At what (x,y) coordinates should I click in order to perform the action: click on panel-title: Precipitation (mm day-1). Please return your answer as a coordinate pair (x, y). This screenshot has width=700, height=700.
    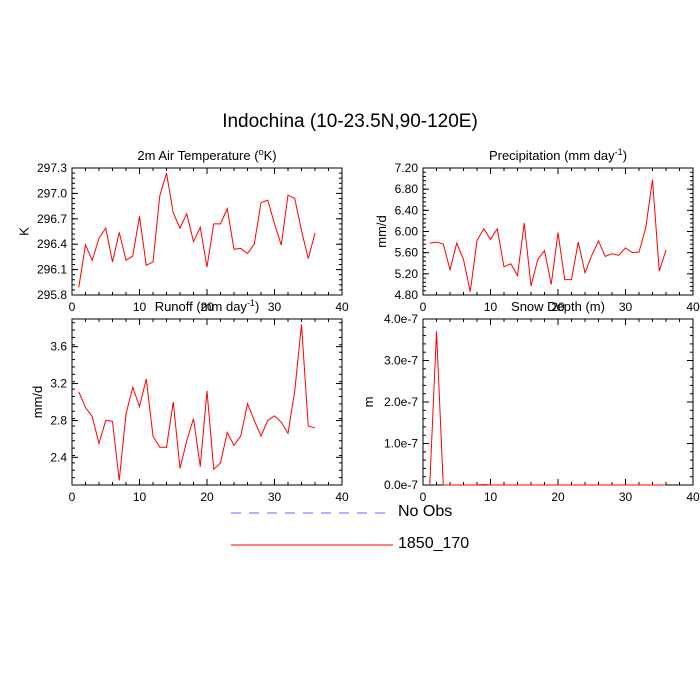
    Looking at the image, I should click on (558, 155).